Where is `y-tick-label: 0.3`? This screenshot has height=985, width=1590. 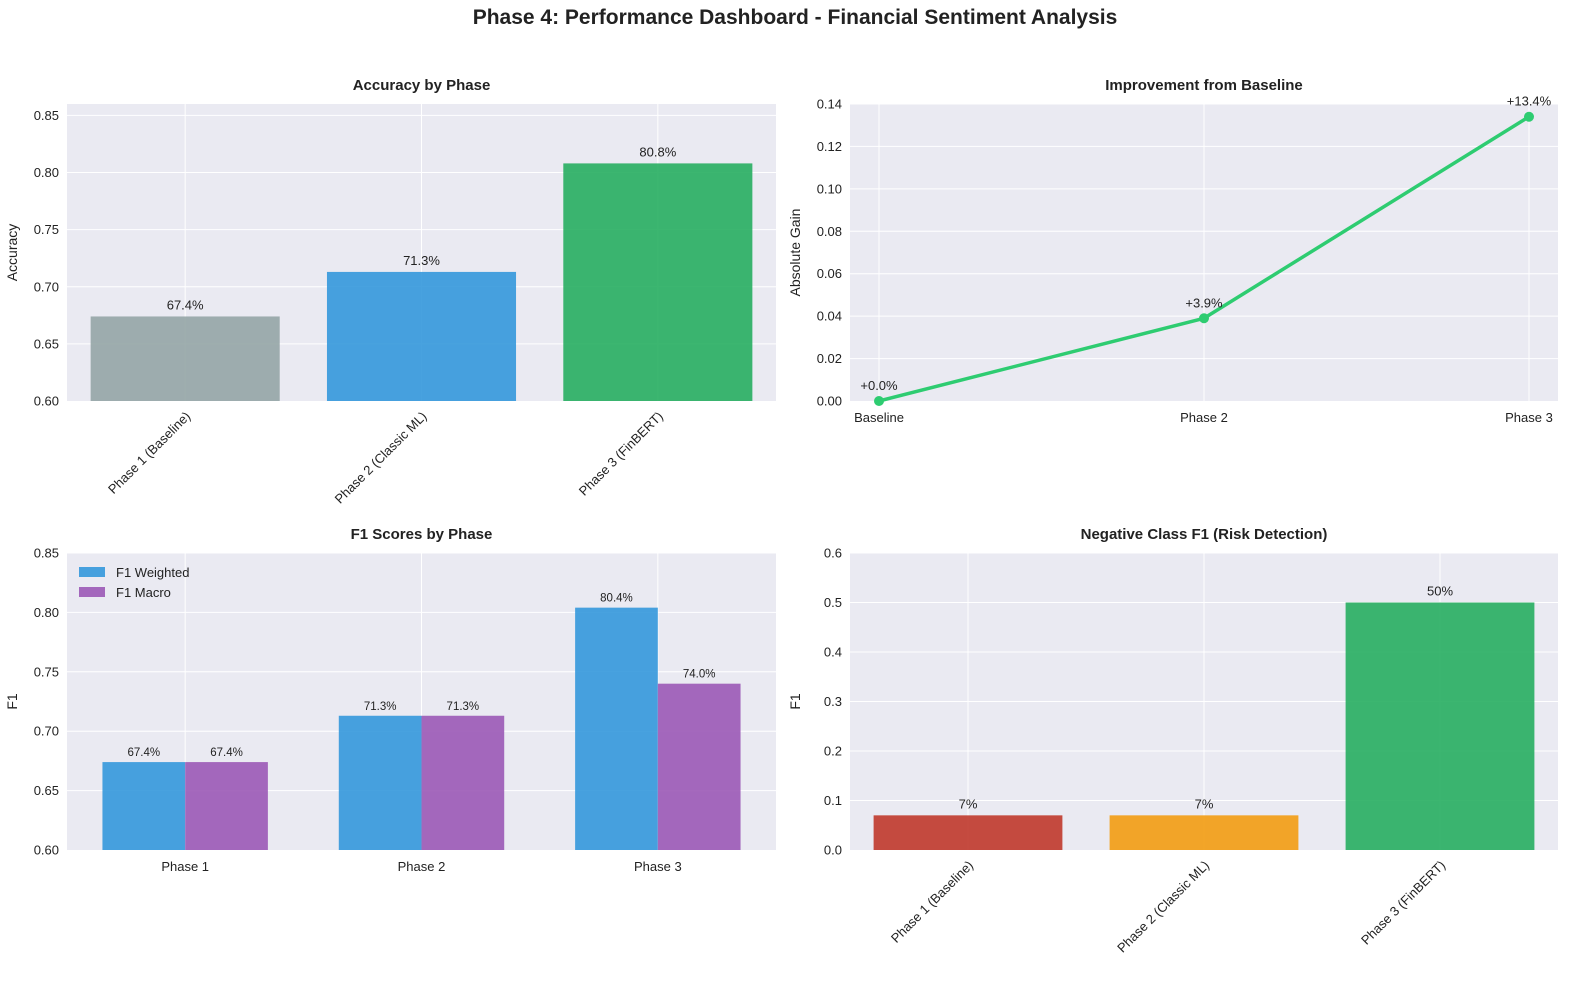 y-tick-label: 0.3 is located at coordinates (833, 701).